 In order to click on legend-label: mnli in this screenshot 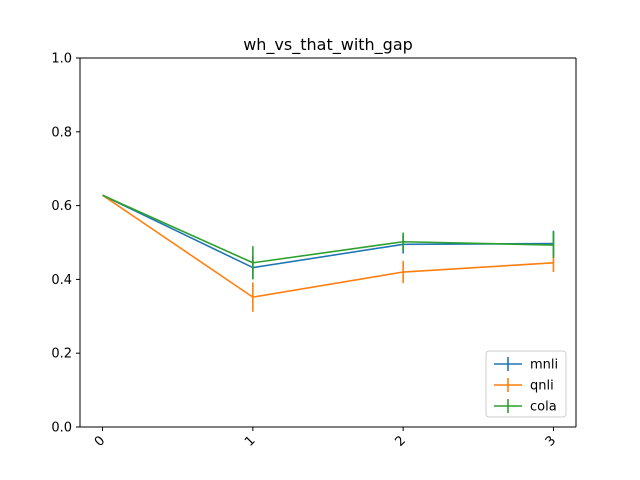, I will do `click(544, 365)`.